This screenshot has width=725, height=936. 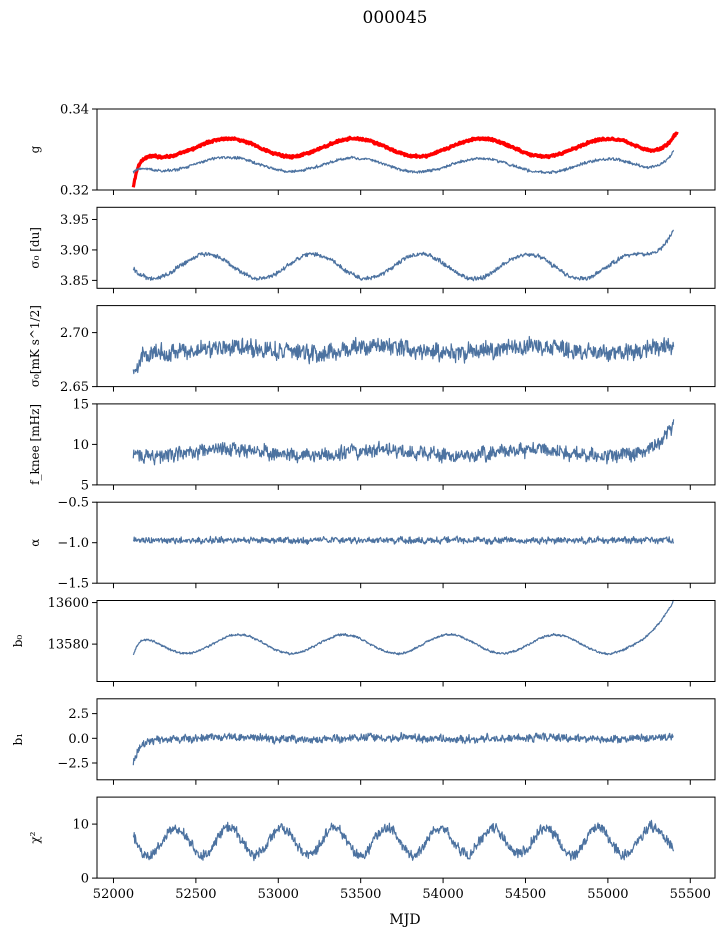 I want to click on y-tick-label-b0-0: 13580, so click(x=68, y=645).